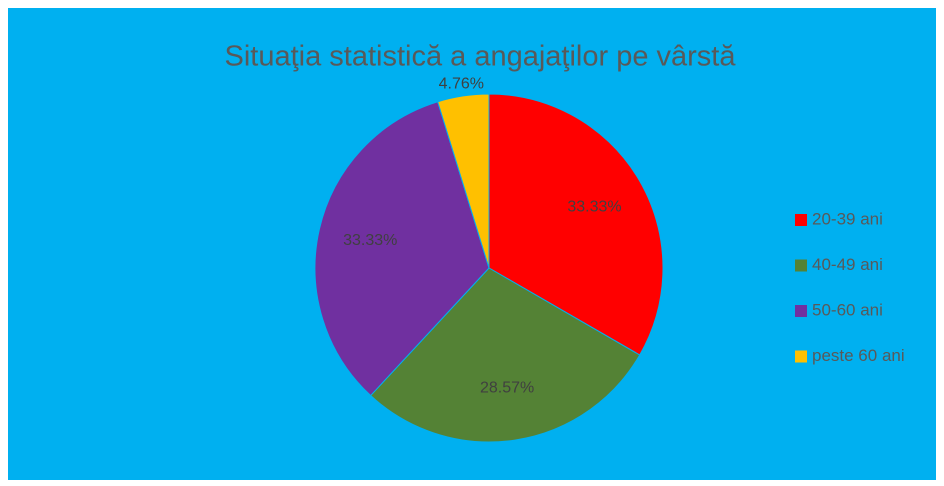 This screenshot has width=944, height=486. I want to click on legend-label: 40-49 ani, so click(847, 264).